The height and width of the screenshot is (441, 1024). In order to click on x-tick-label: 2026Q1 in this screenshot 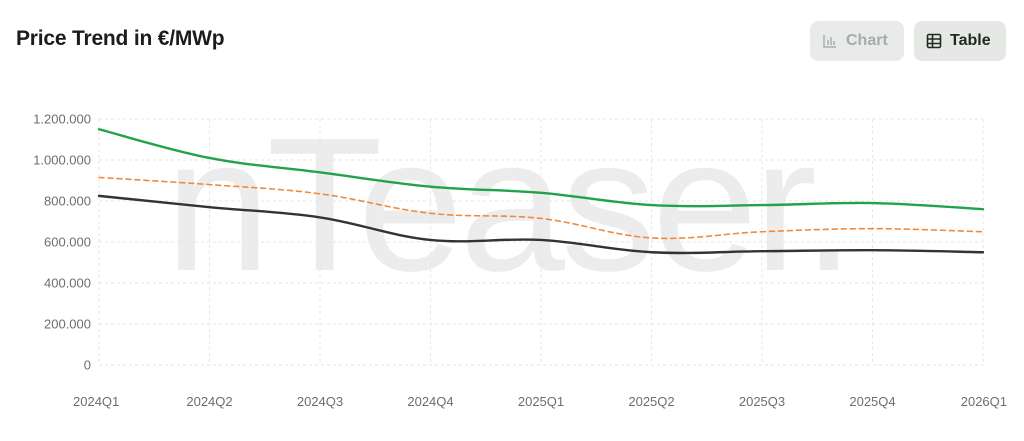, I will do `click(984, 401)`.